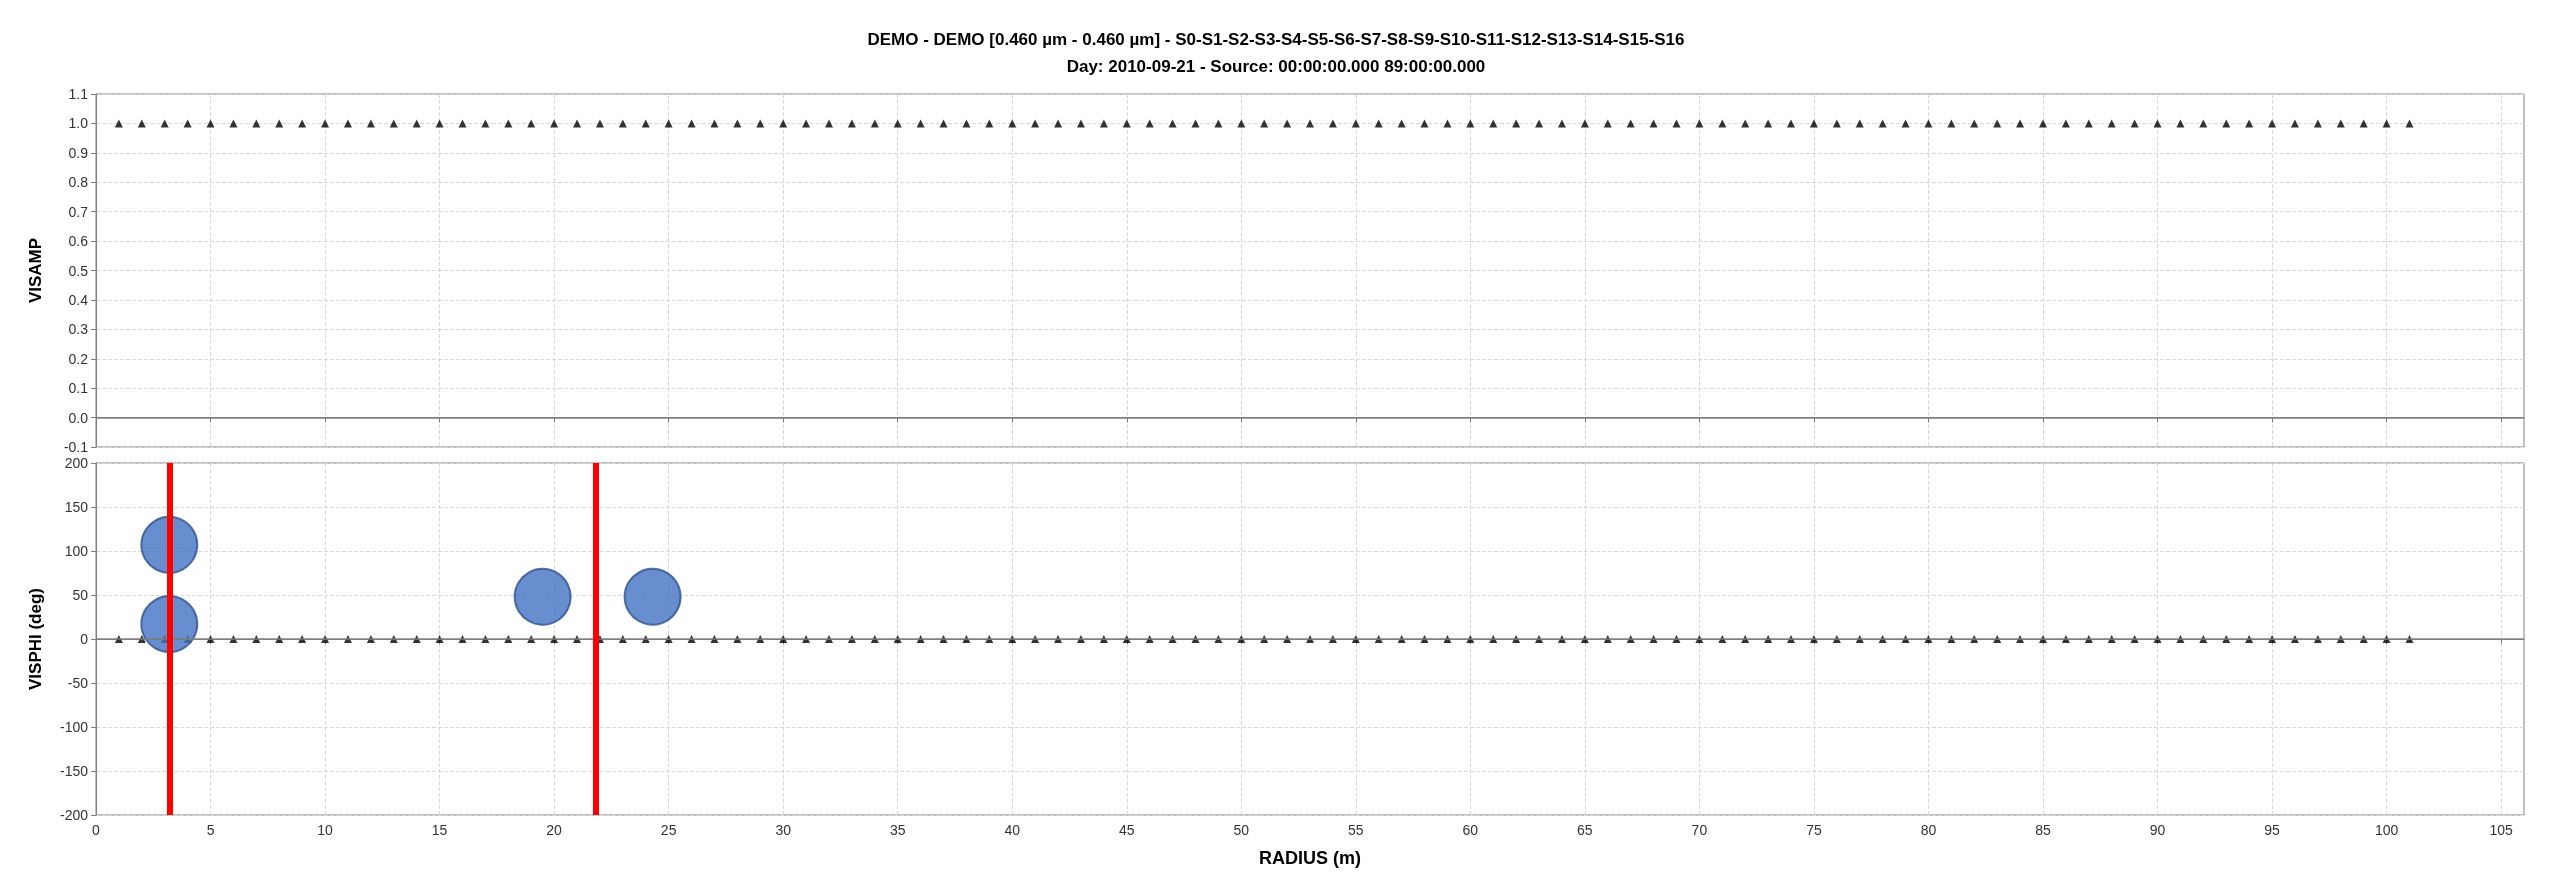 This screenshot has height=872, width=2552. What do you see at coordinates (96, 830) in the screenshot?
I see `x-tick-label: 0` at bounding box center [96, 830].